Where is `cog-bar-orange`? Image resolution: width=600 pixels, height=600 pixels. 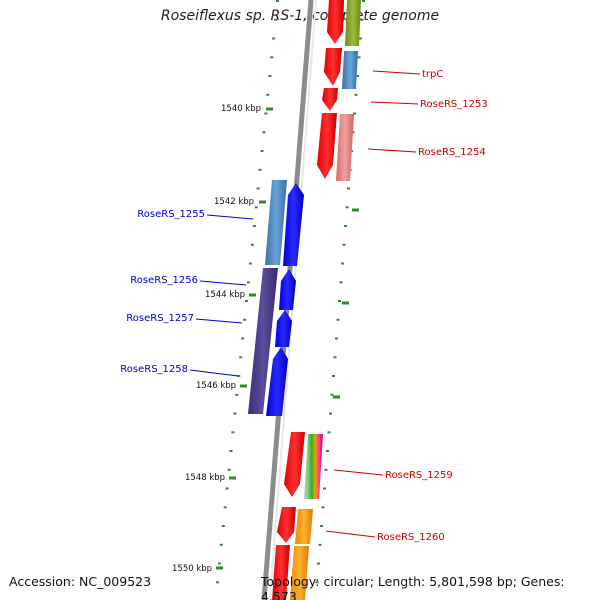 cog-bar-orange is located at coordinates (304, 526).